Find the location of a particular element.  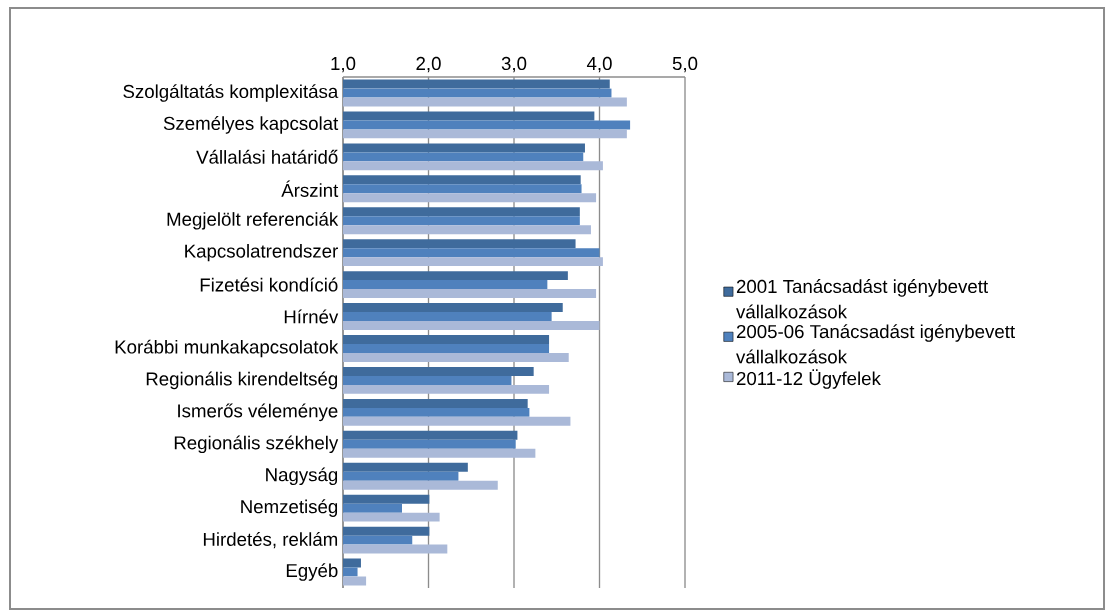

y-tick-label: Hírnév is located at coordinates (311, 316).